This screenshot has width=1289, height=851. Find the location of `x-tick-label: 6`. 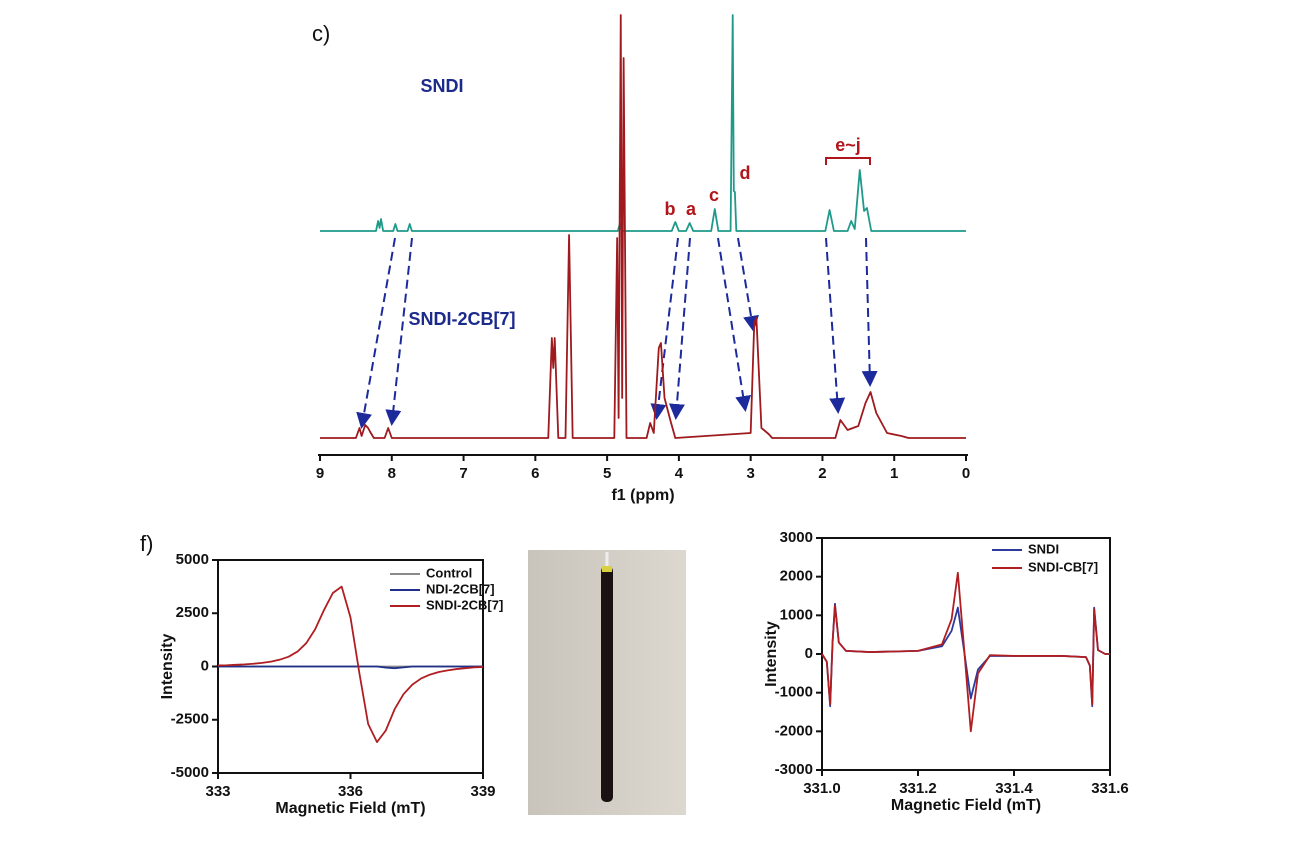

x-tick-label: 6 is located at coordinates (535, 473).